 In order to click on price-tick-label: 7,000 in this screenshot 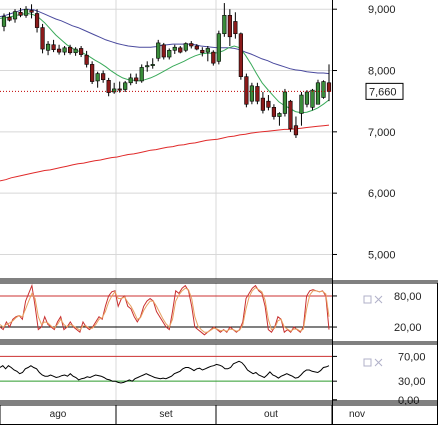, I will do `click(382, 133)`.